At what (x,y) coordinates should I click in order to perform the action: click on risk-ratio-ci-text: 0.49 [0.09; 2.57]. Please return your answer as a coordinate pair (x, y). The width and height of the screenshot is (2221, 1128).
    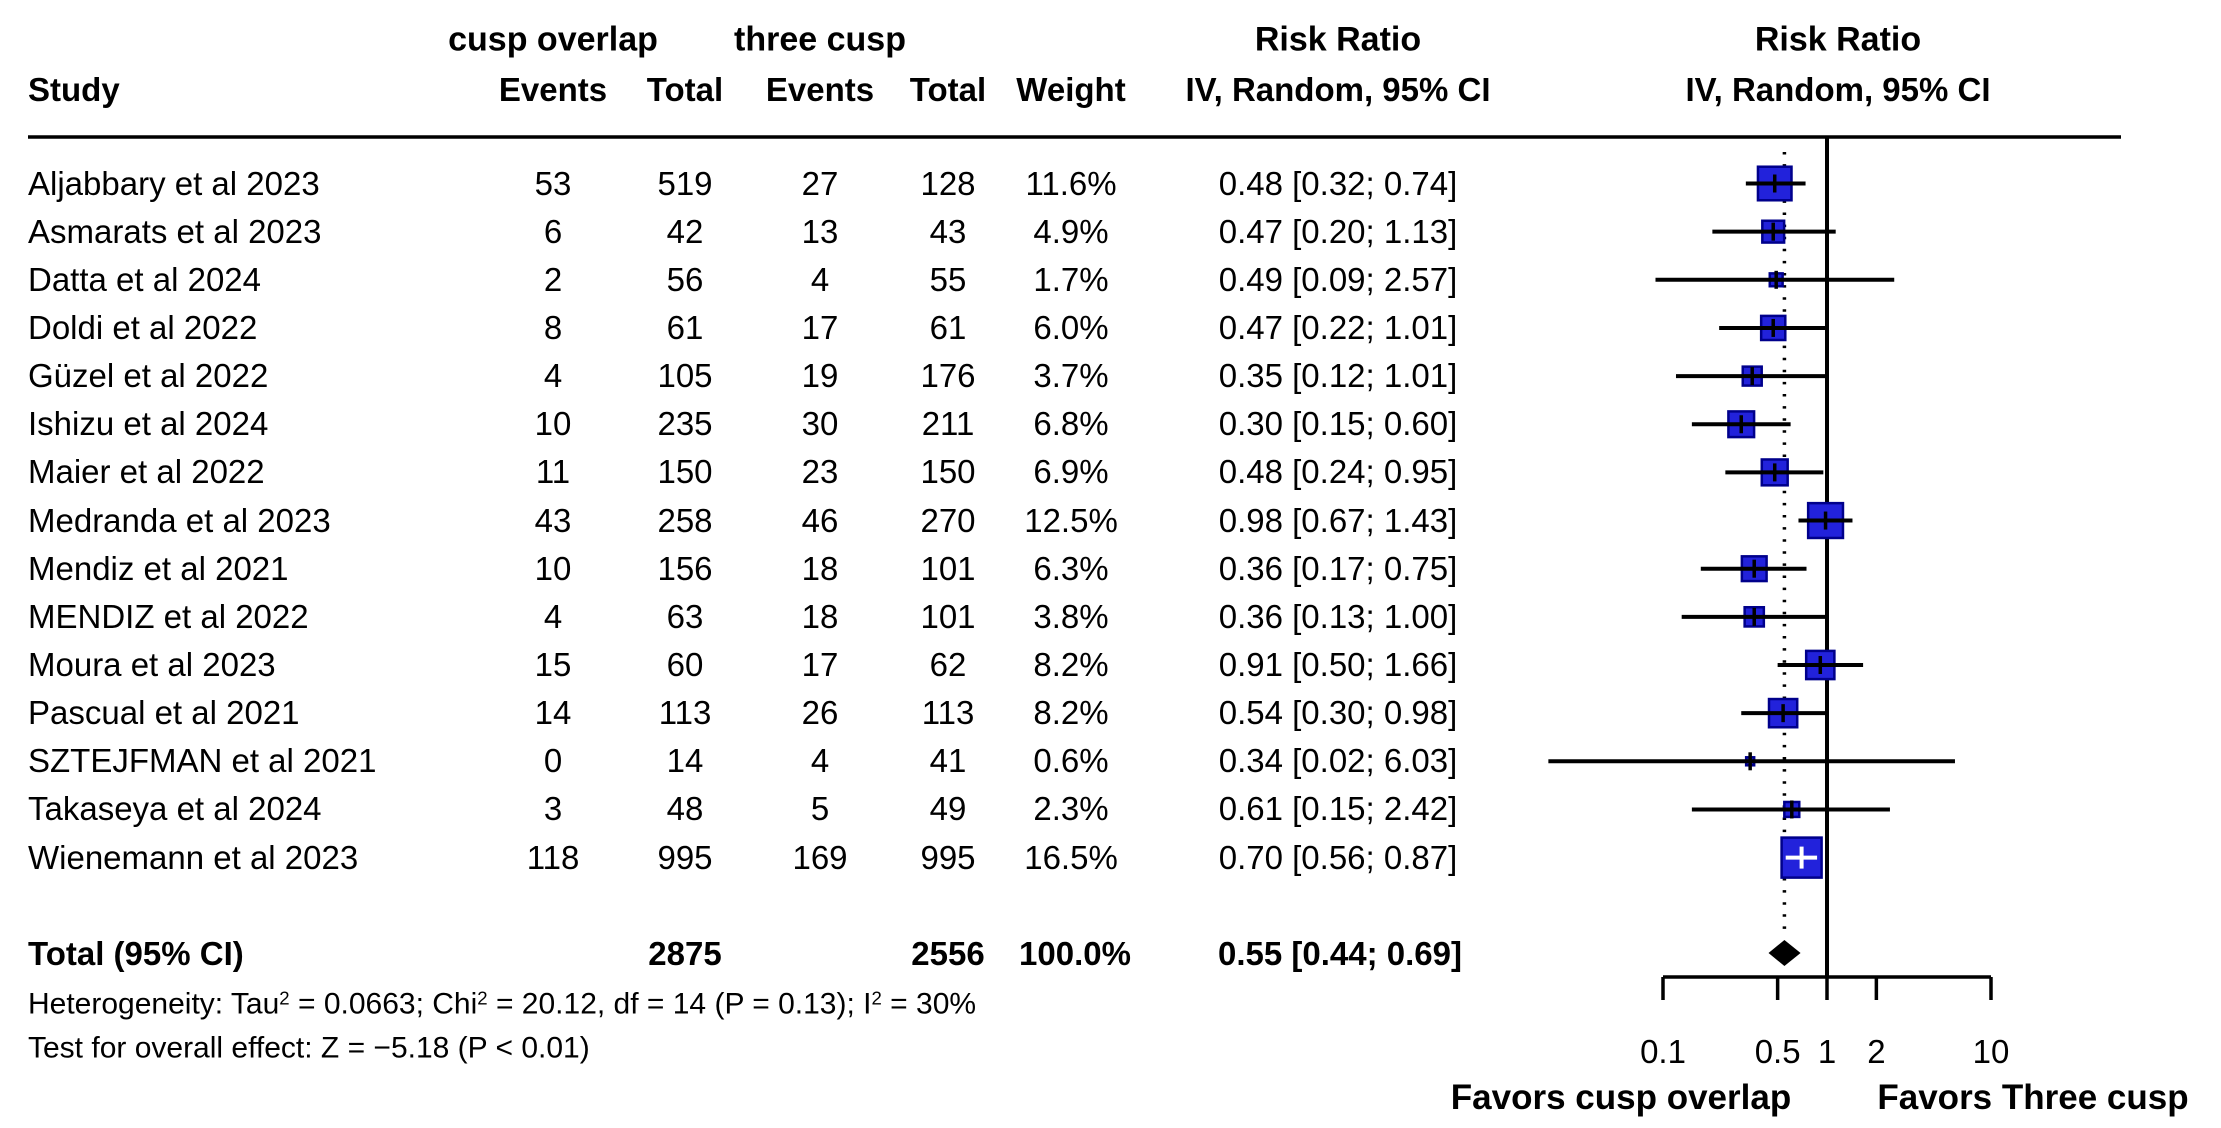
    Looking at the image, I should click on (1338, 279).